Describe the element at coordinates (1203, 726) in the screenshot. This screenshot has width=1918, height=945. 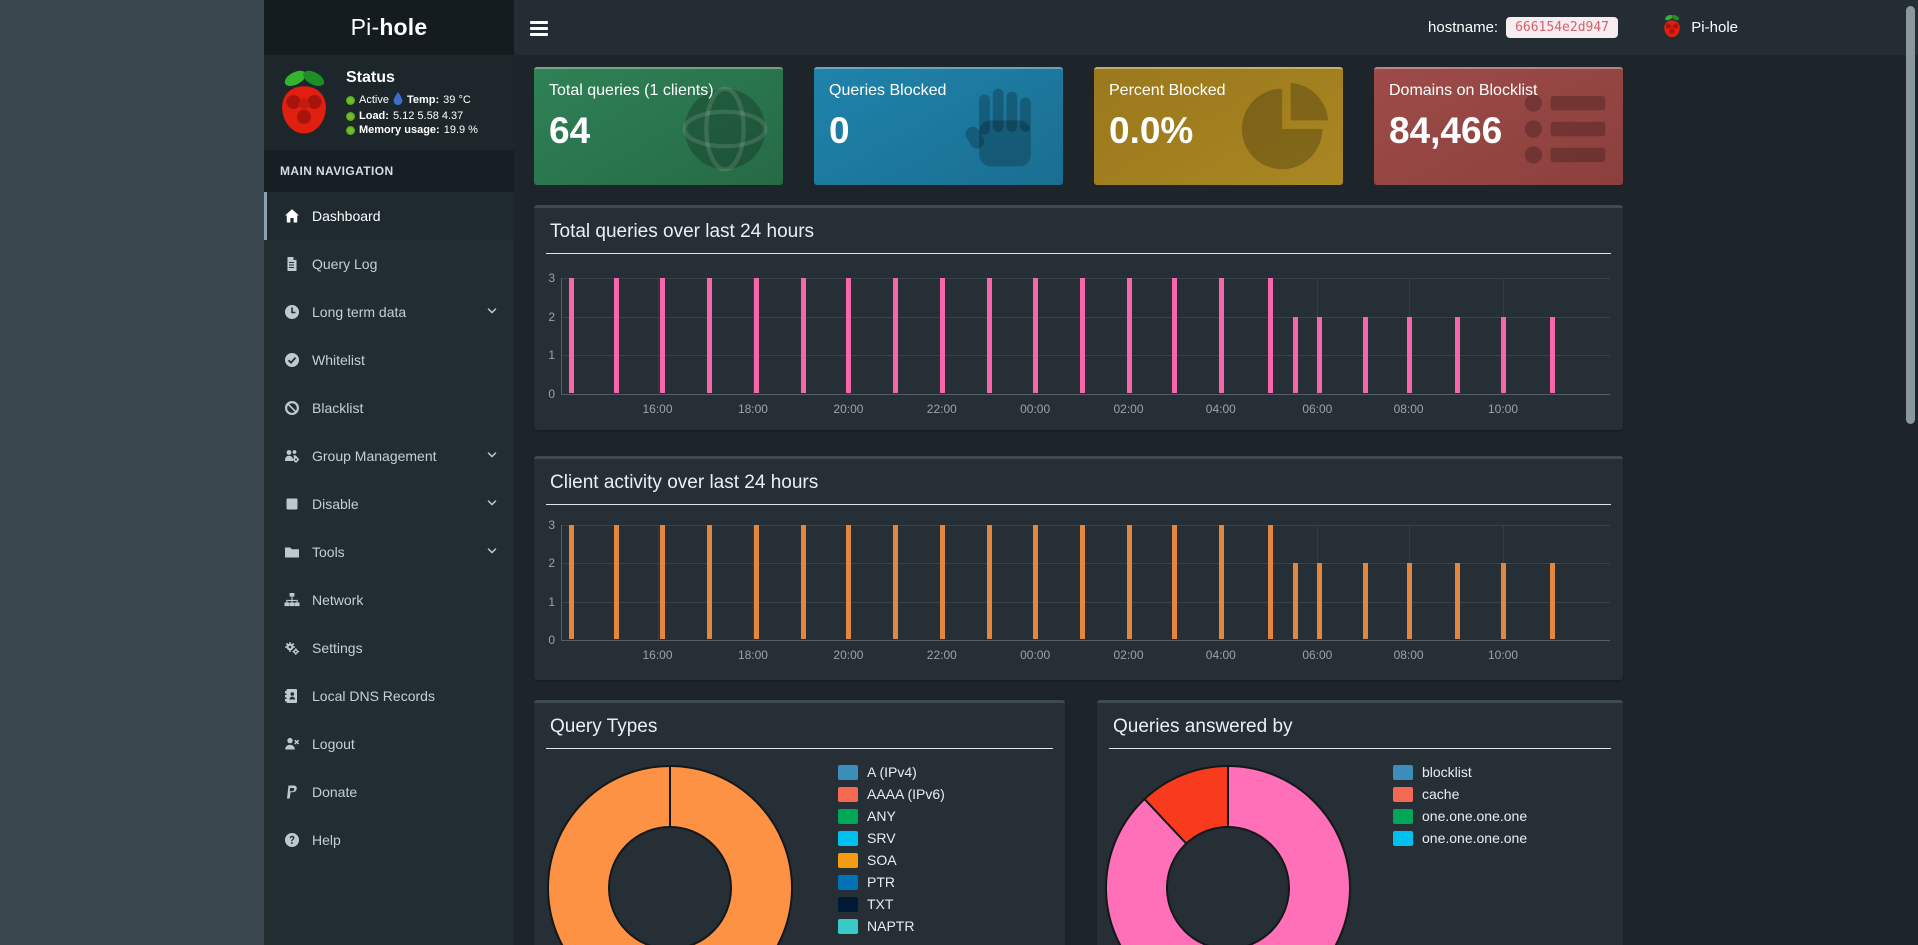
I see `panel-title: Queries answered by` at that location.